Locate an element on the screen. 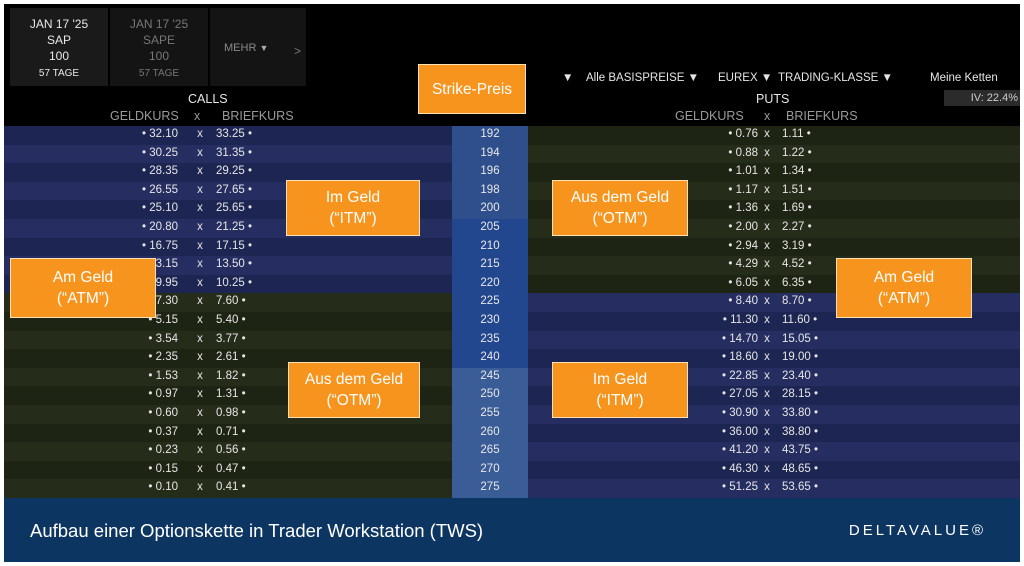 The image size is (1024, 566). put-bid: • 2.94 is located at coordinates (743, 245).